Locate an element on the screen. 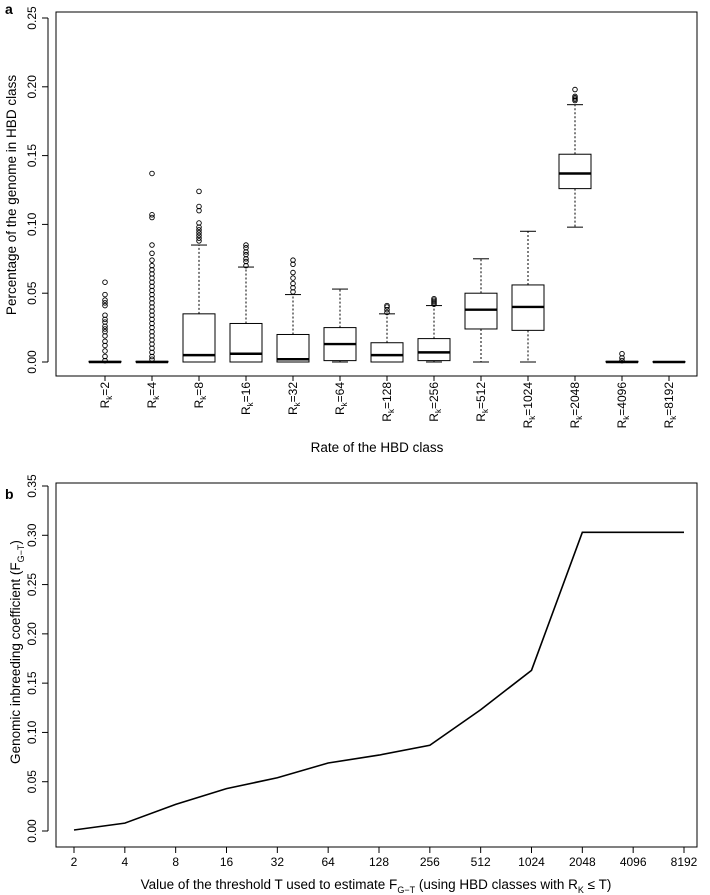 The height and width of the screenshot is (895, 710). box-2048 is located at coordinates (575, 157).